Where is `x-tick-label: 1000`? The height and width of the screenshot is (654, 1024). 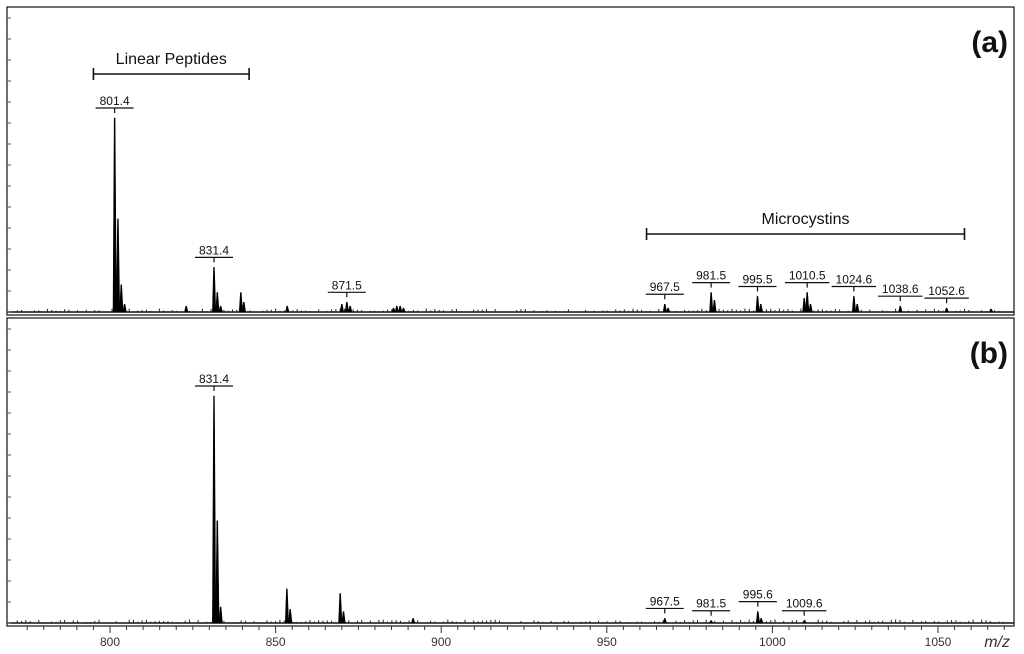
x-tick-label: 1000 is located at coordinates (772, 642).